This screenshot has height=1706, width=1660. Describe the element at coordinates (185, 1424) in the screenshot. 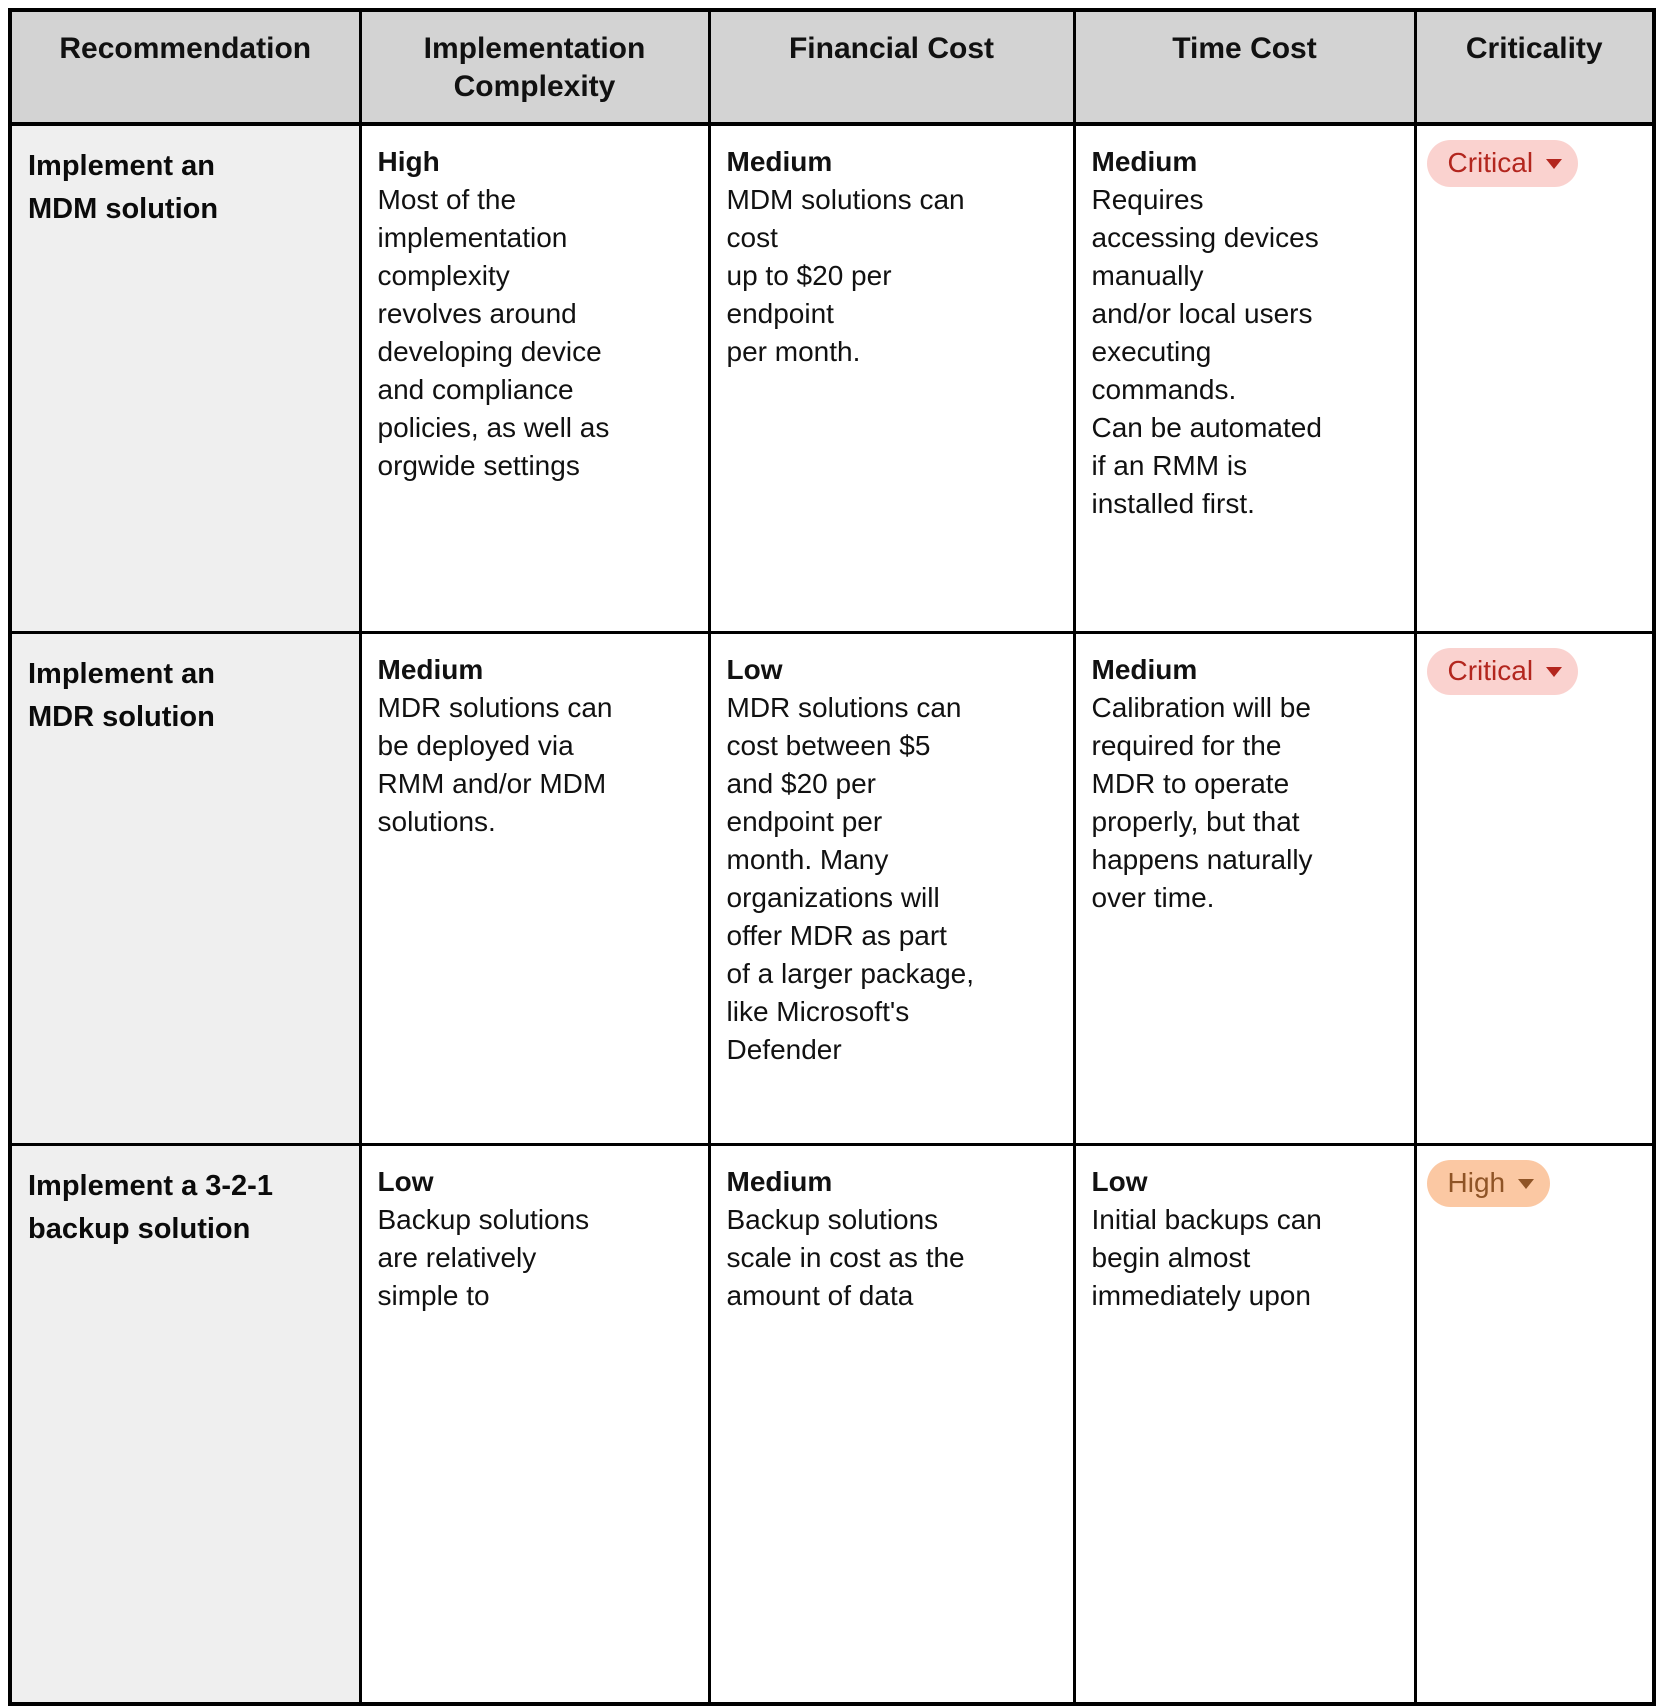

I see `recommendation-title: Implement a 3-2-1 backup solution` at that location.